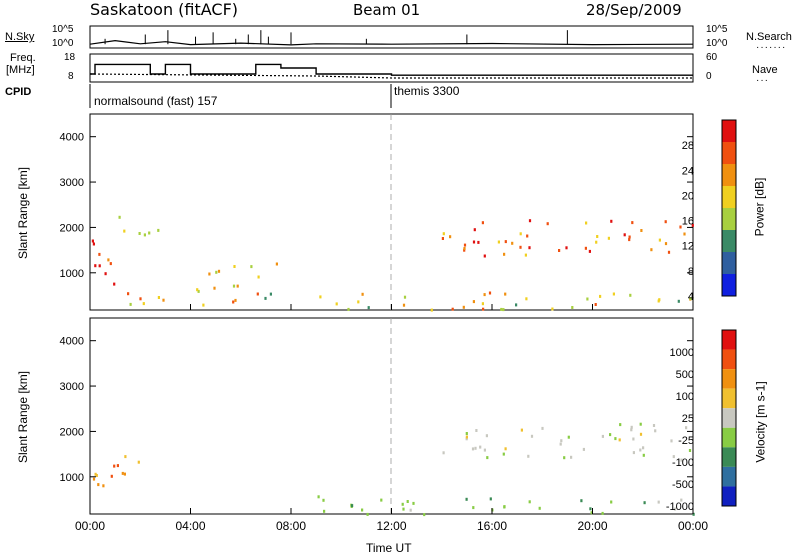  What do you see at coordinates (729, 379) in the screenshot?
I see `velocity-colorbar-swatch` at bounding box center [729, 379].